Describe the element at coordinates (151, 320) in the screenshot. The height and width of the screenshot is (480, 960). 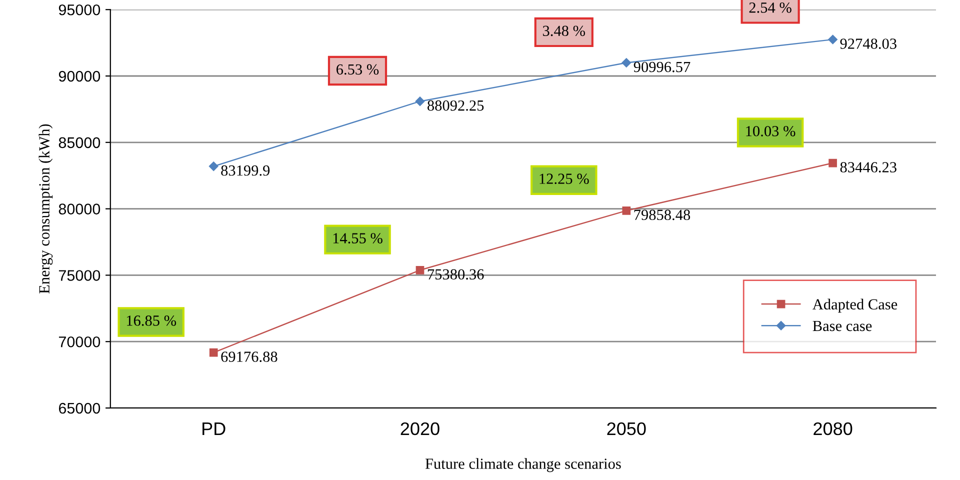
I see `annotation: 16.85 %` at that location.